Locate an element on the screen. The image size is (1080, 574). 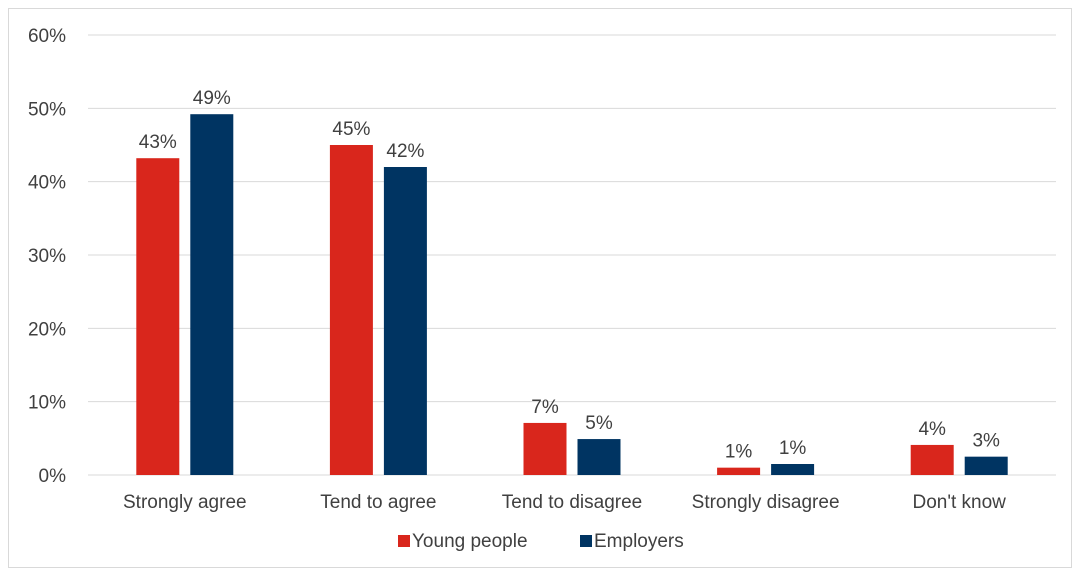
y-tick-label: 0% is located at coordinates (53, 476).